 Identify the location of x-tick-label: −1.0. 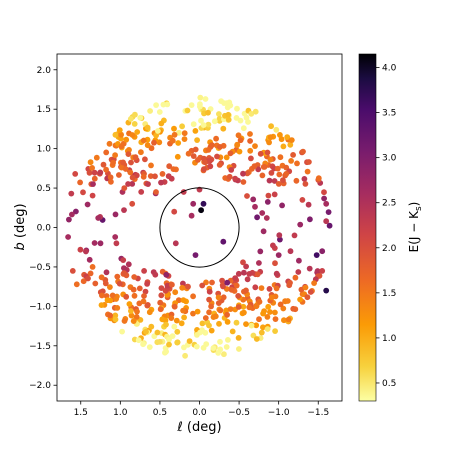
(279, 413).